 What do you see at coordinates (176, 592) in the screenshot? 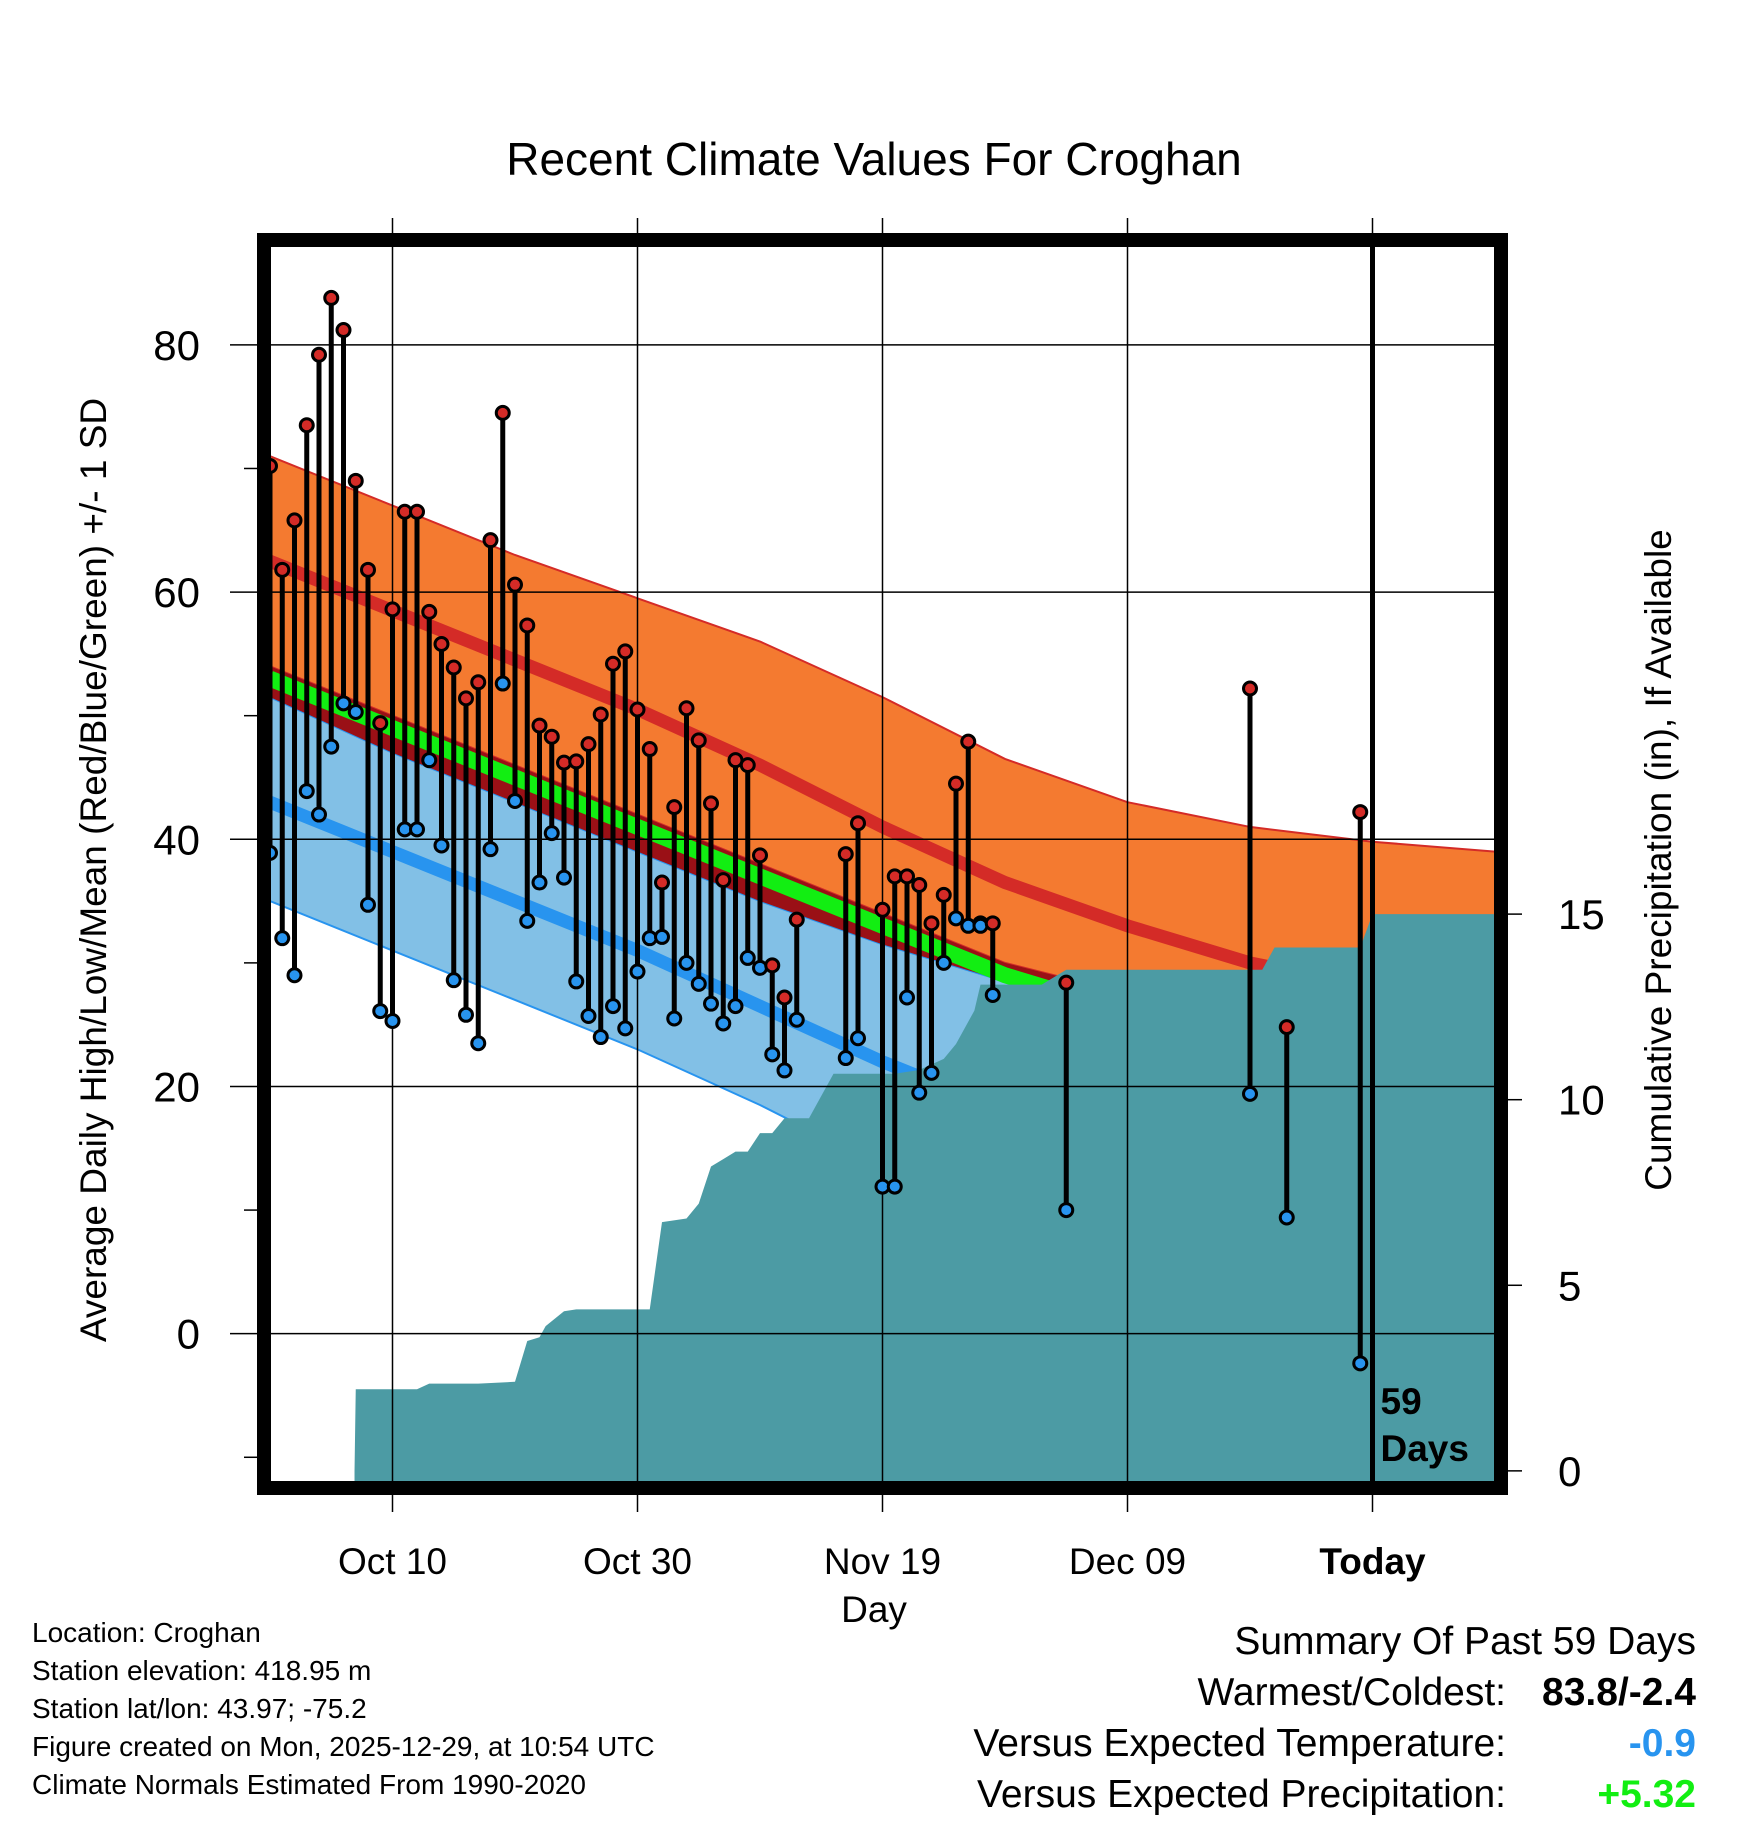
I see `y-tick-label: 60` at bounding box center [176, 592].